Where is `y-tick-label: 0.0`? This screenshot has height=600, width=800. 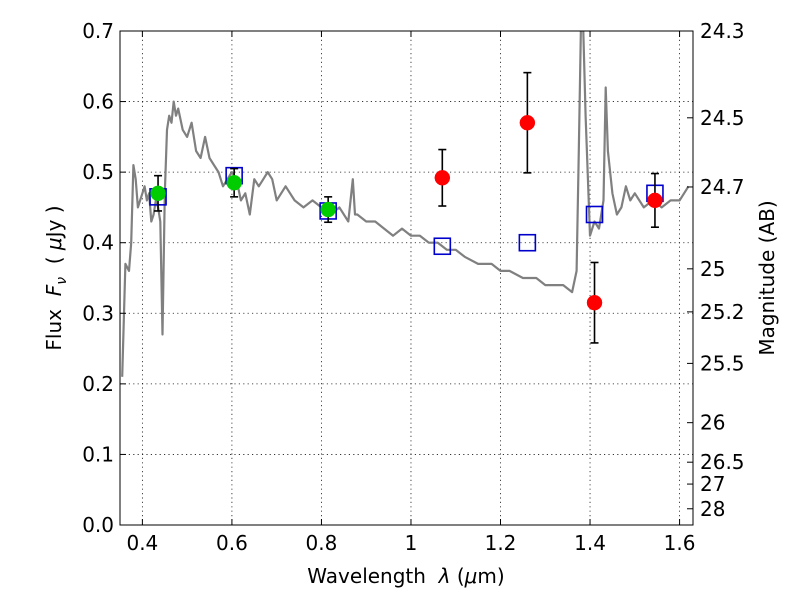 y-tick-label: 0.0 is located at coordinates (98, 525).